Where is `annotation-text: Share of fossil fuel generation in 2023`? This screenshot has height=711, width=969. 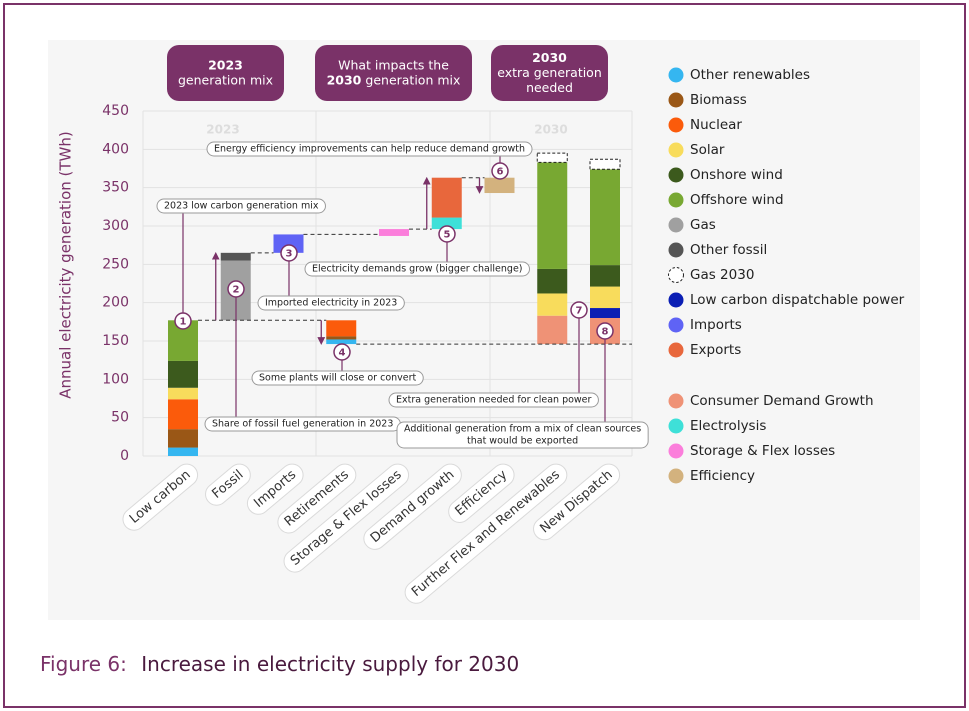 annotation-text: Share of fossil fuel generation in 2023 is located at coordinates (302, 424).